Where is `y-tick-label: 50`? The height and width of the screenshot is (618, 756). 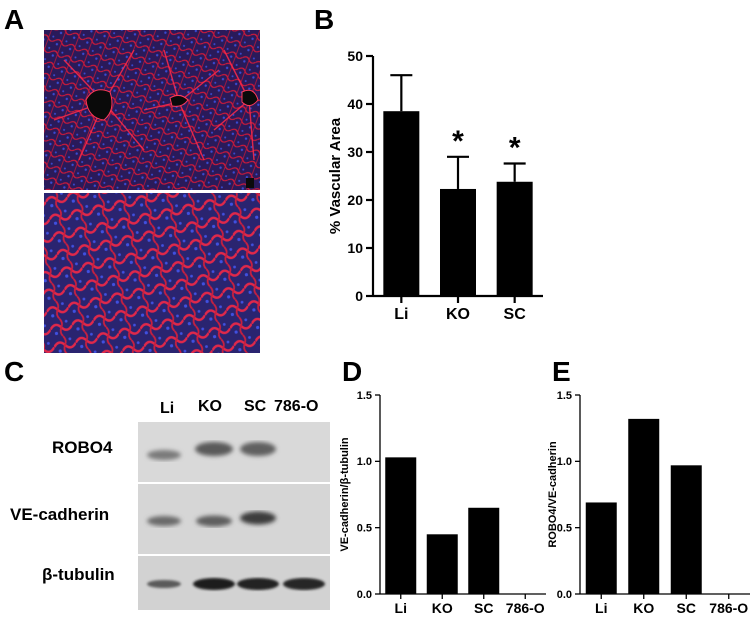
y-tick-label: 50 is located at coordinates (355, 56).